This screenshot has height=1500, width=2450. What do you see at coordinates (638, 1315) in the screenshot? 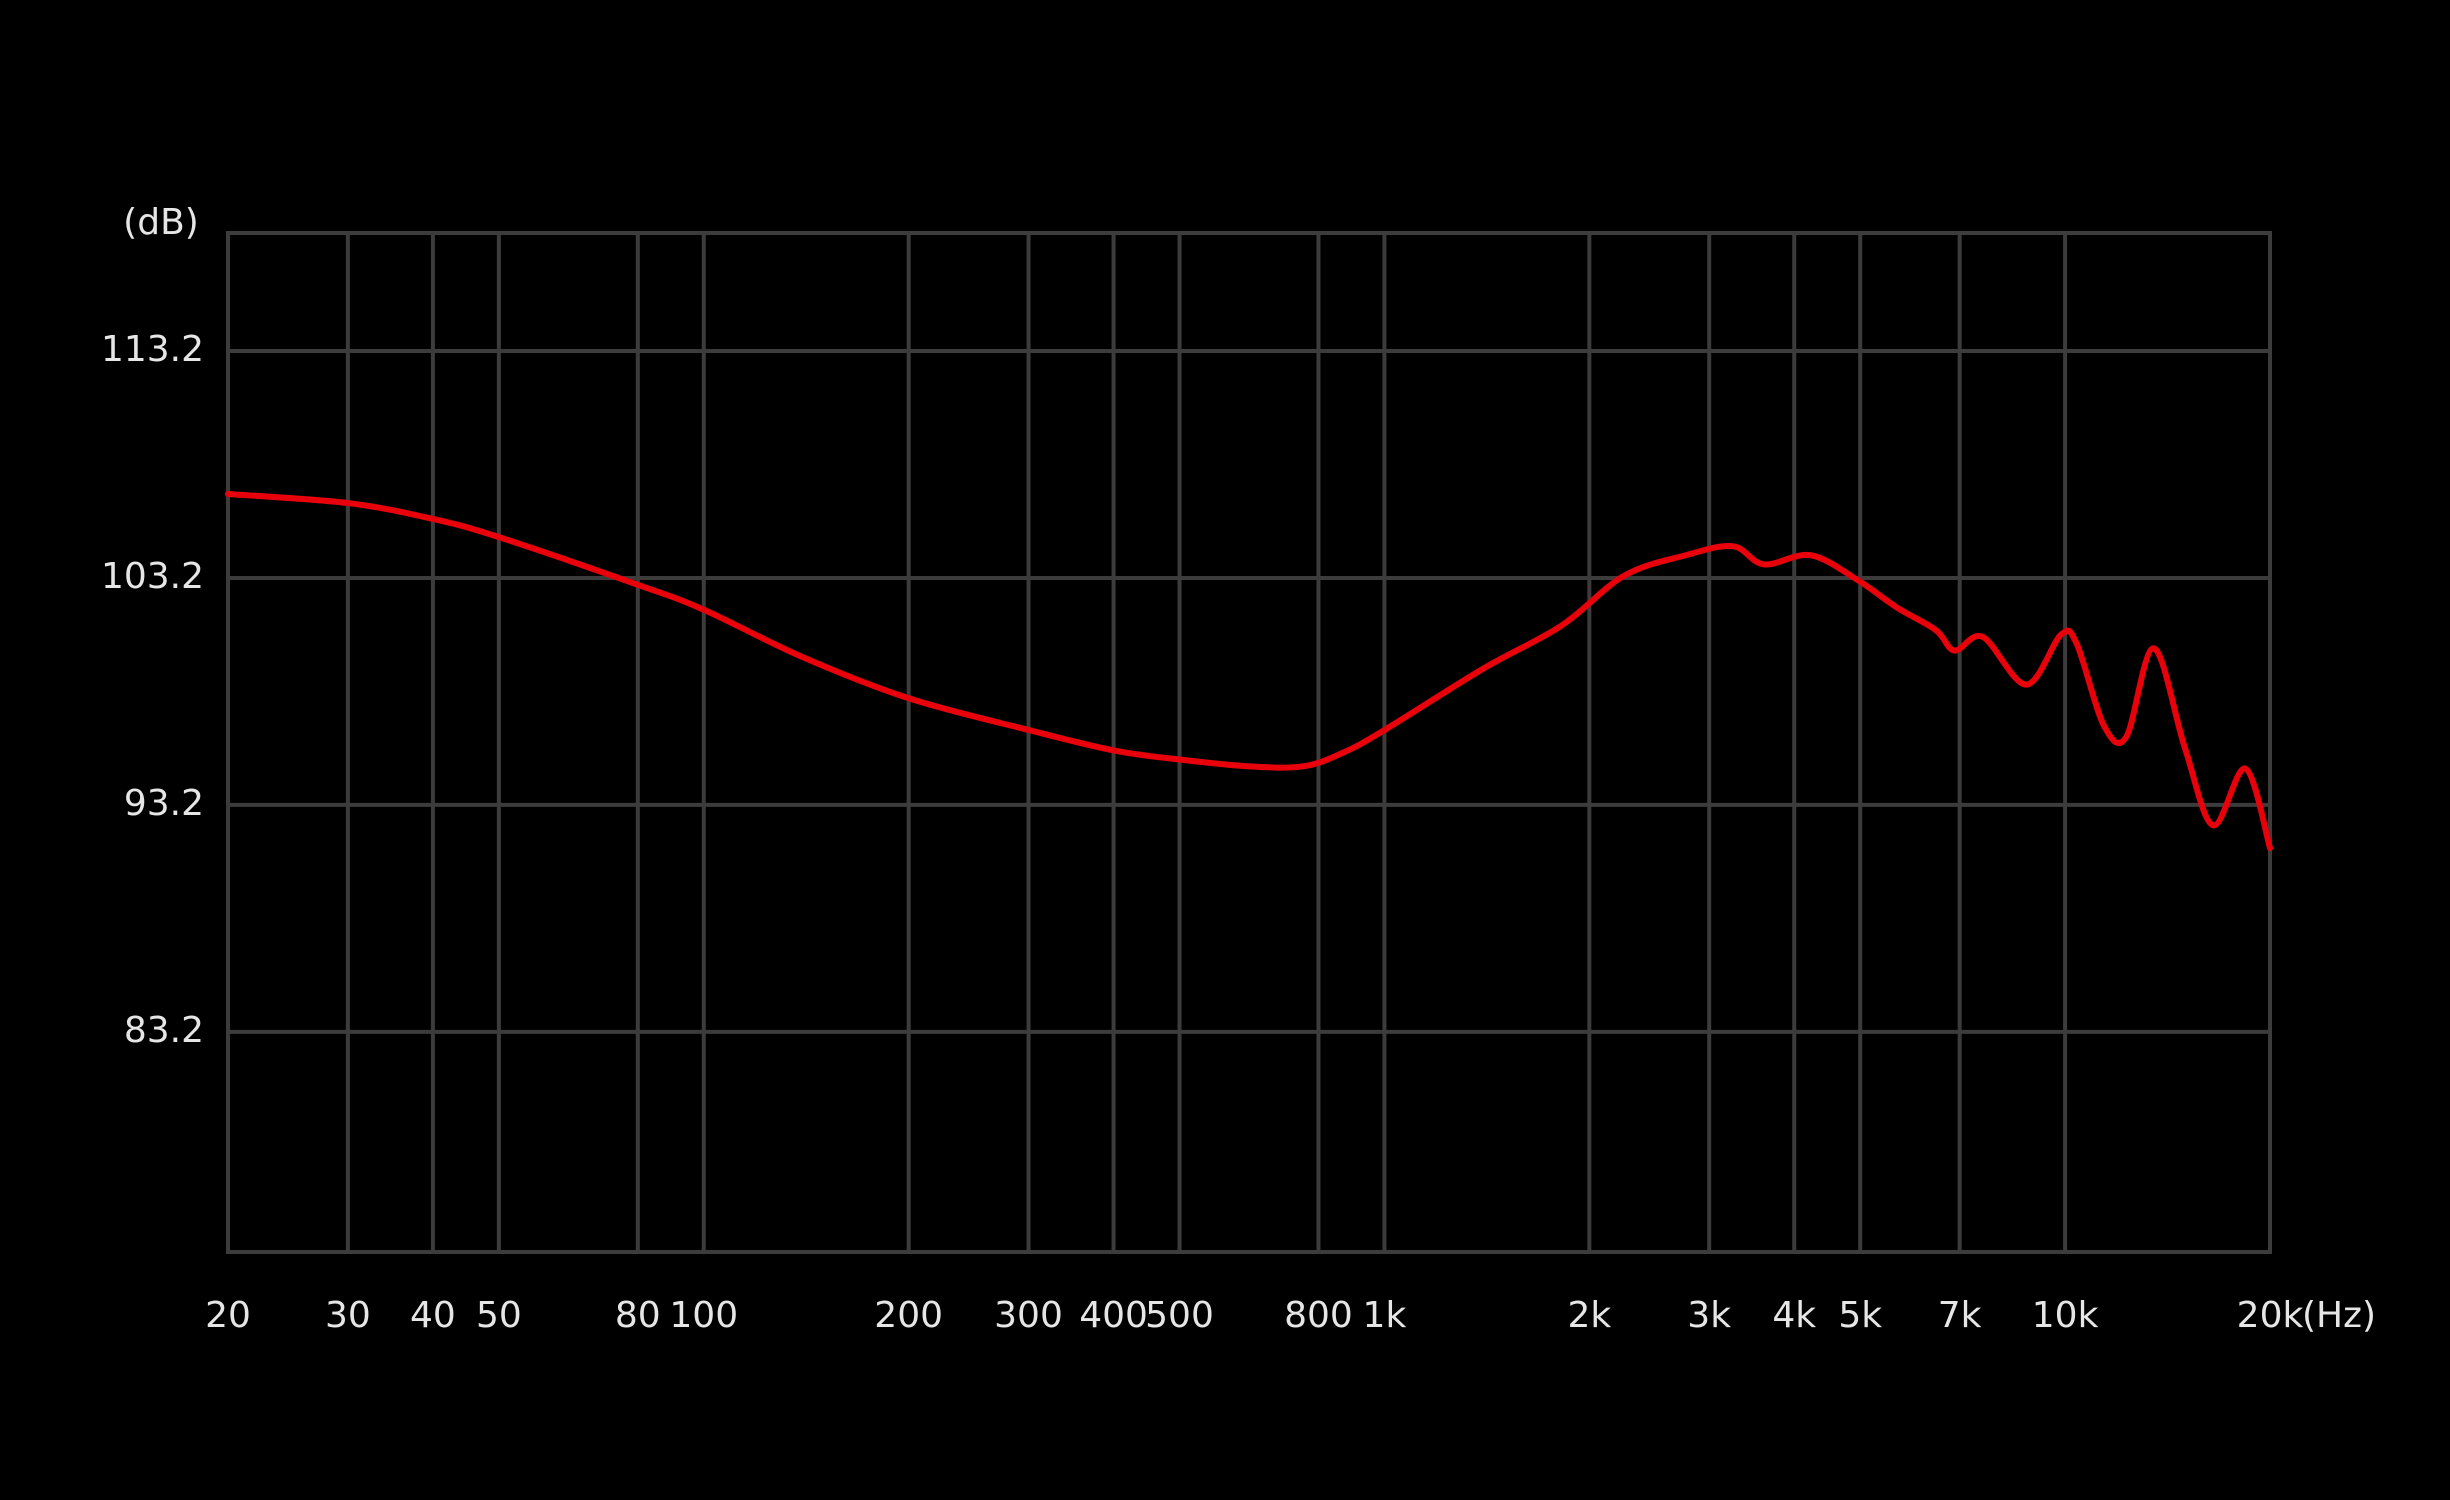
I see `x-tick-label: 80` at bounding box center [638, 1315].